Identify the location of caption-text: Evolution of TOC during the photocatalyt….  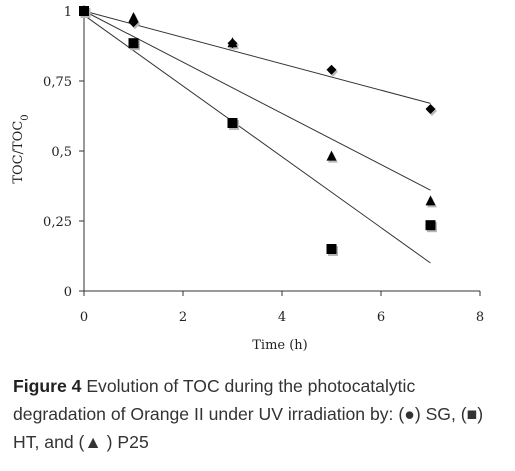
(248, 414).